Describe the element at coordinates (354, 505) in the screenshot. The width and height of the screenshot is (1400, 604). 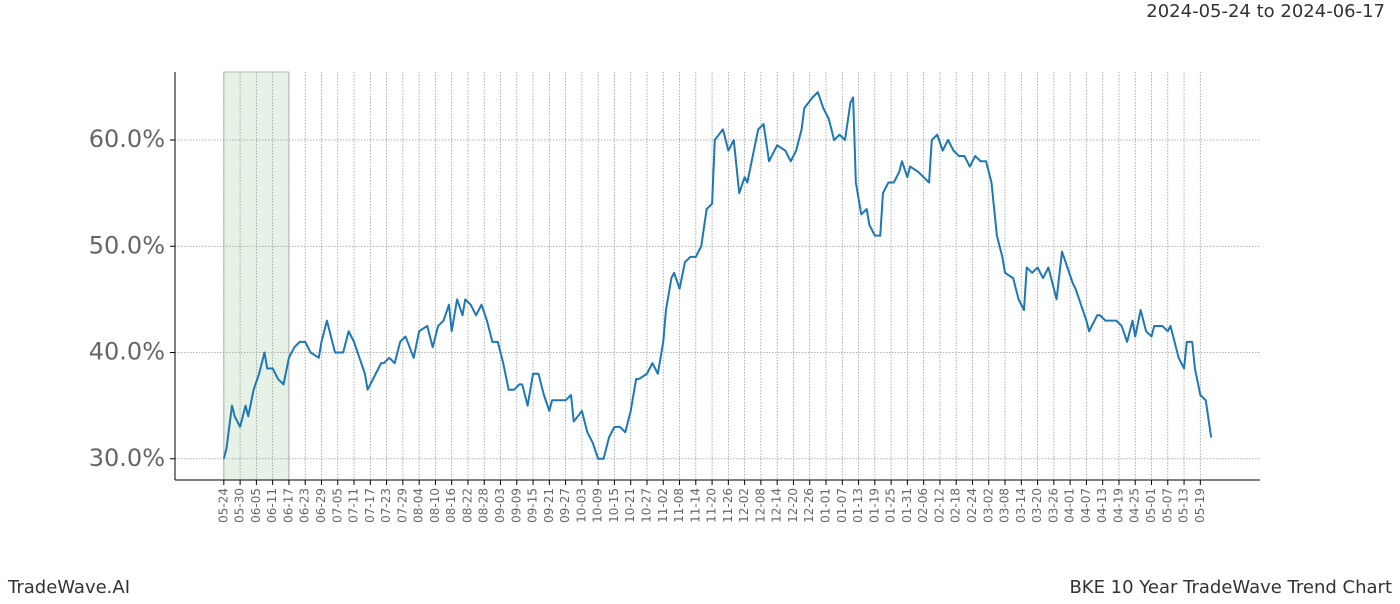
I see `x-tick-label: 07-11` at that location.